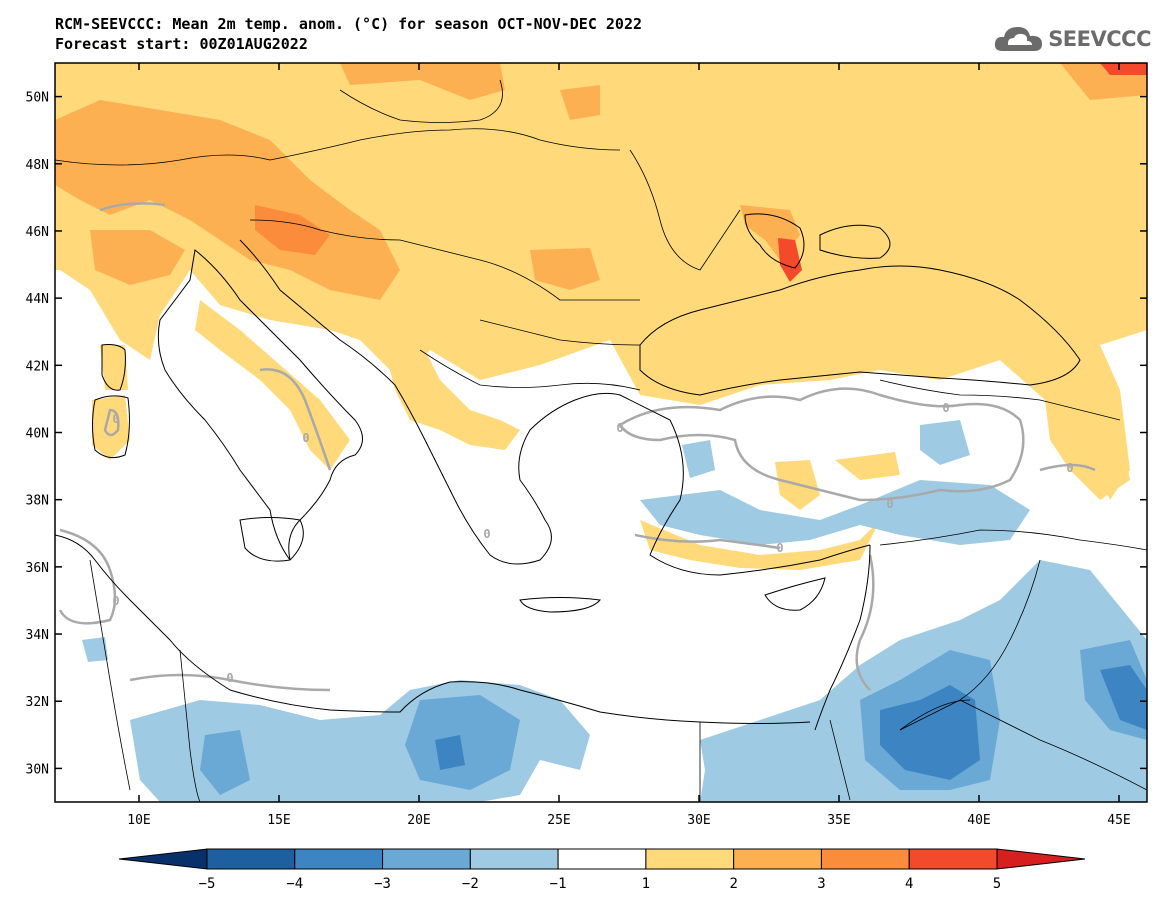 Image resolution: width=1165 pixels, height=907 pixels. I want to click on warm-2c-north, so click(422, 81).